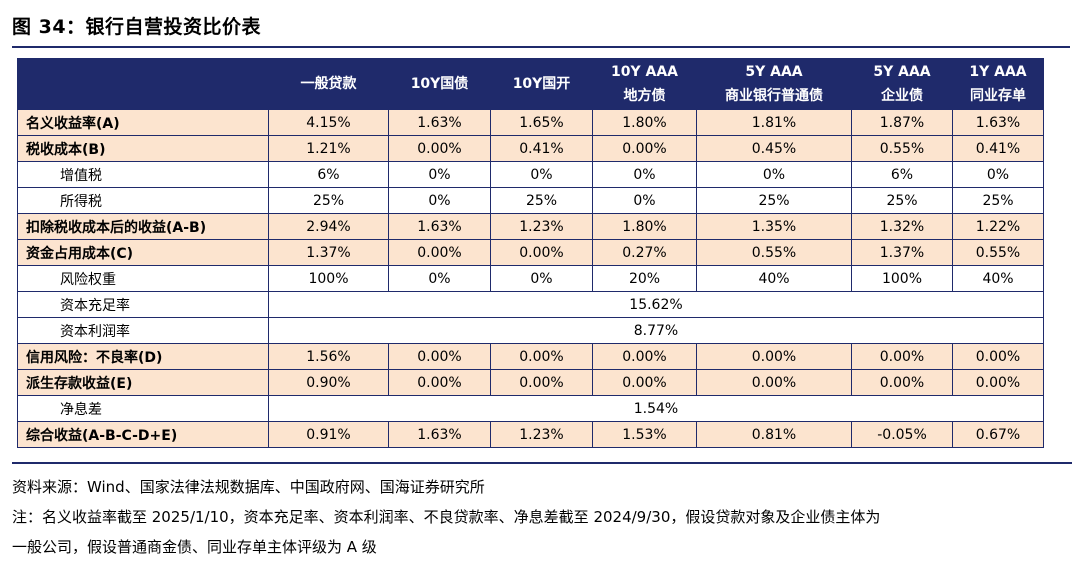 This screenshot has width=1080, height=563. I want to click on row-label: 资本充足率, so click(143, 304).